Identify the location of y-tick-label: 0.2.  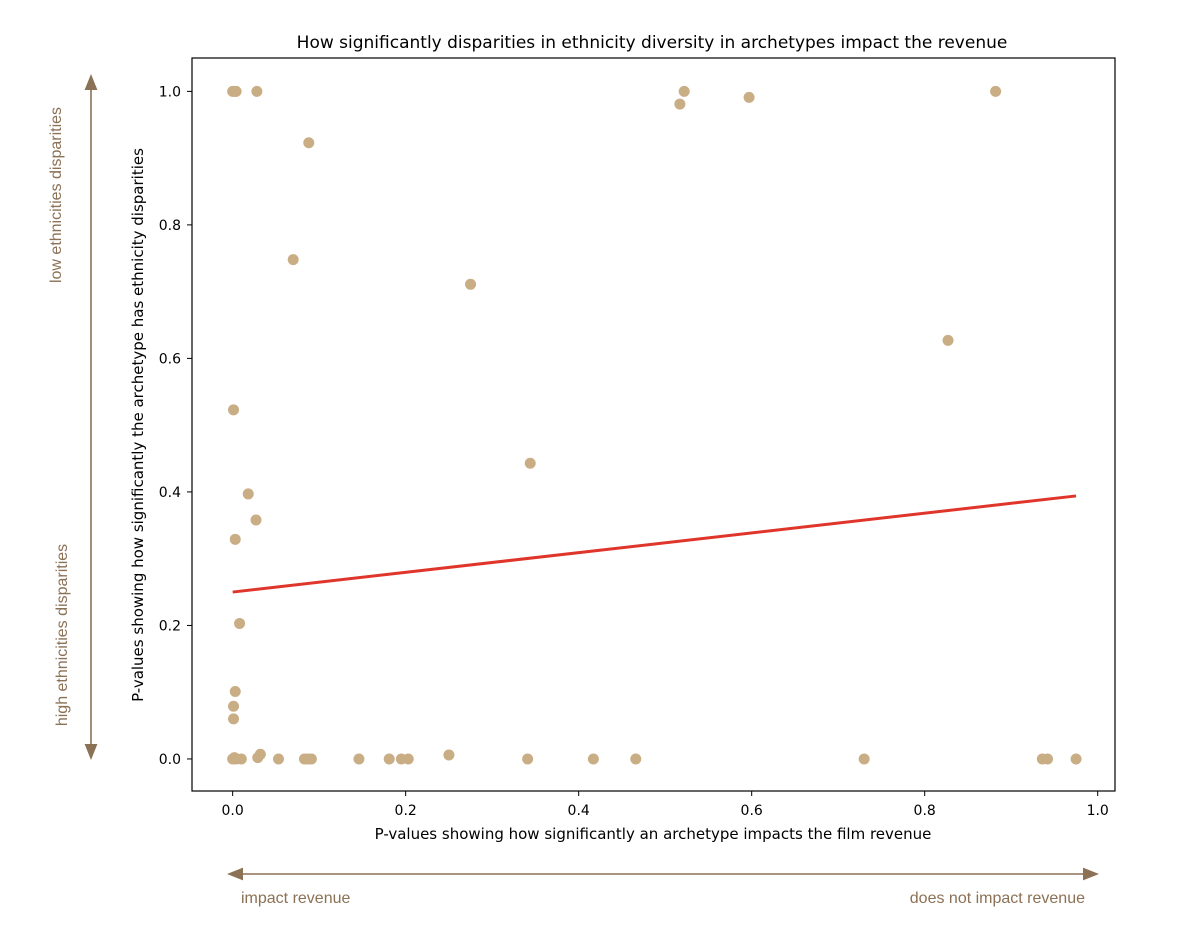
(170, 626).